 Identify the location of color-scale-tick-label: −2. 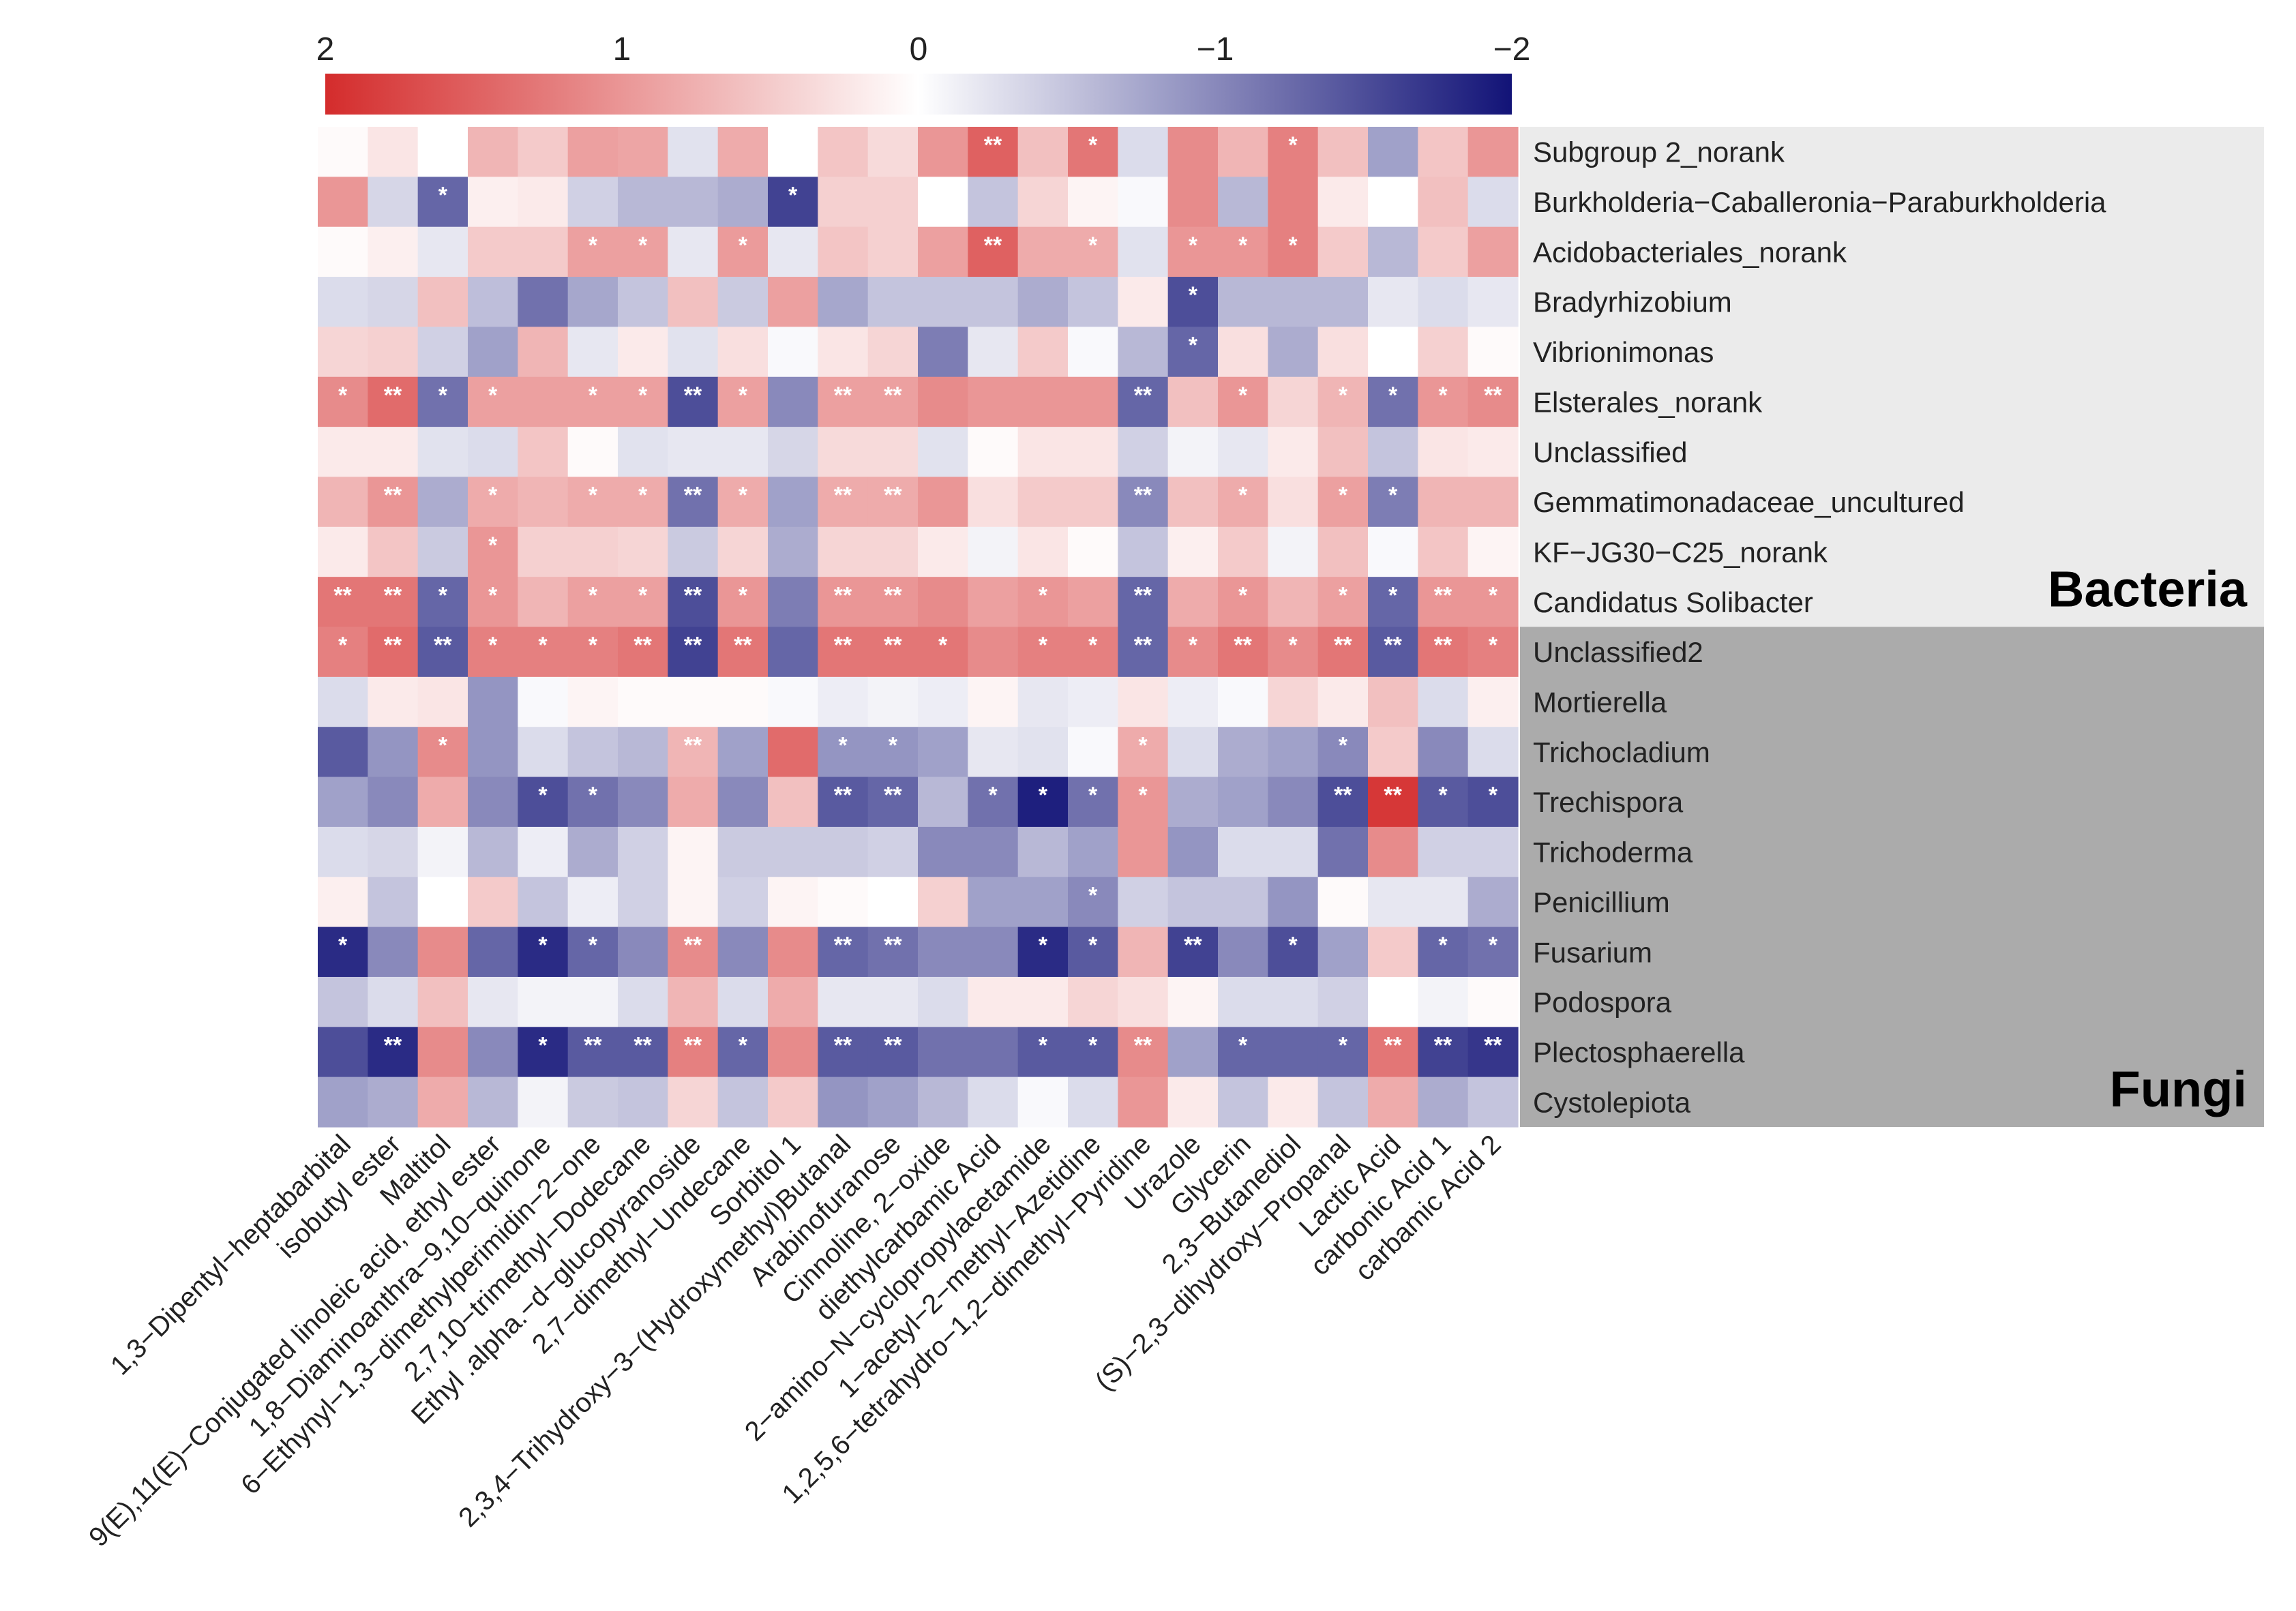
(1512, 49).